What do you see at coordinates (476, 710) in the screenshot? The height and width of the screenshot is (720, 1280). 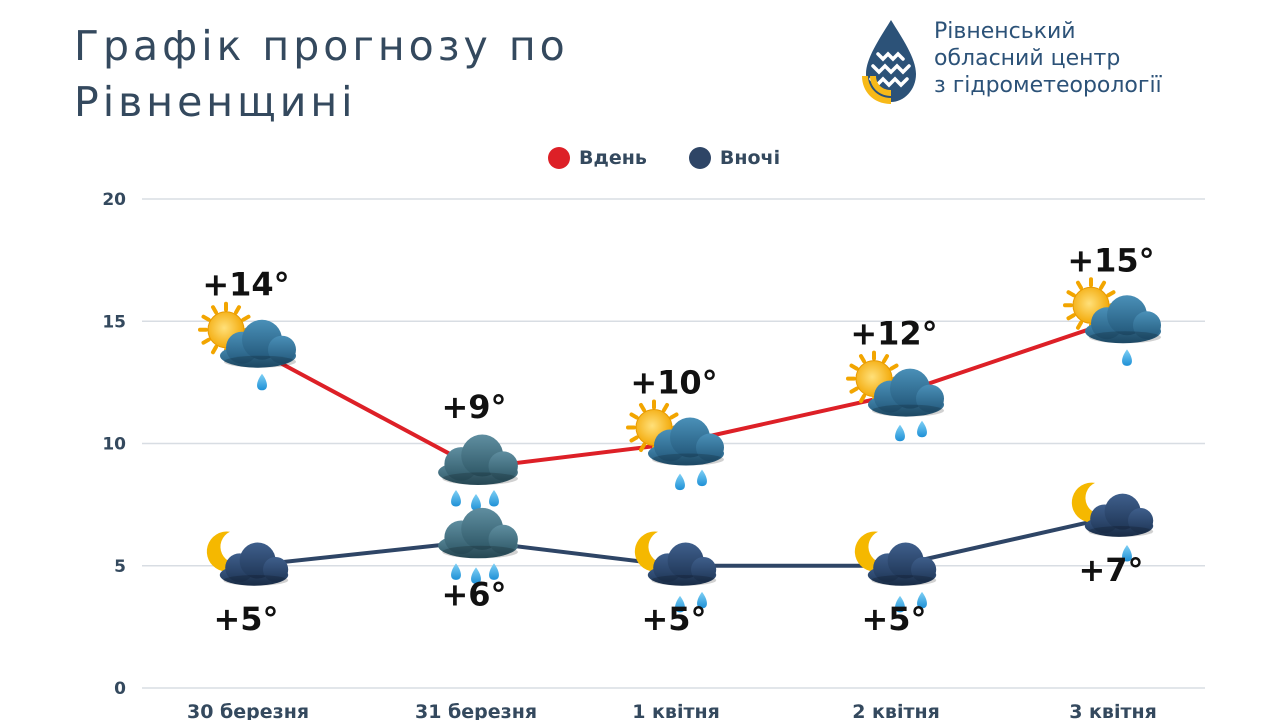 I see `x-tick-label: 31 березня` at bounding box center [476, 710].